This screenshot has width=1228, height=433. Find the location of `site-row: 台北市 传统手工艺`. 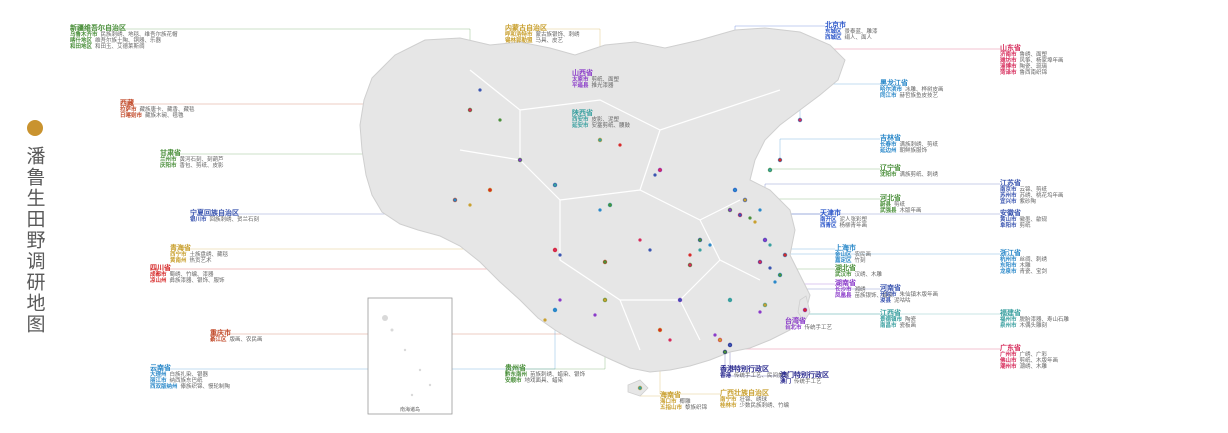

site-row: 台北市 传统手工艺 is located at coordinates (808, 328).